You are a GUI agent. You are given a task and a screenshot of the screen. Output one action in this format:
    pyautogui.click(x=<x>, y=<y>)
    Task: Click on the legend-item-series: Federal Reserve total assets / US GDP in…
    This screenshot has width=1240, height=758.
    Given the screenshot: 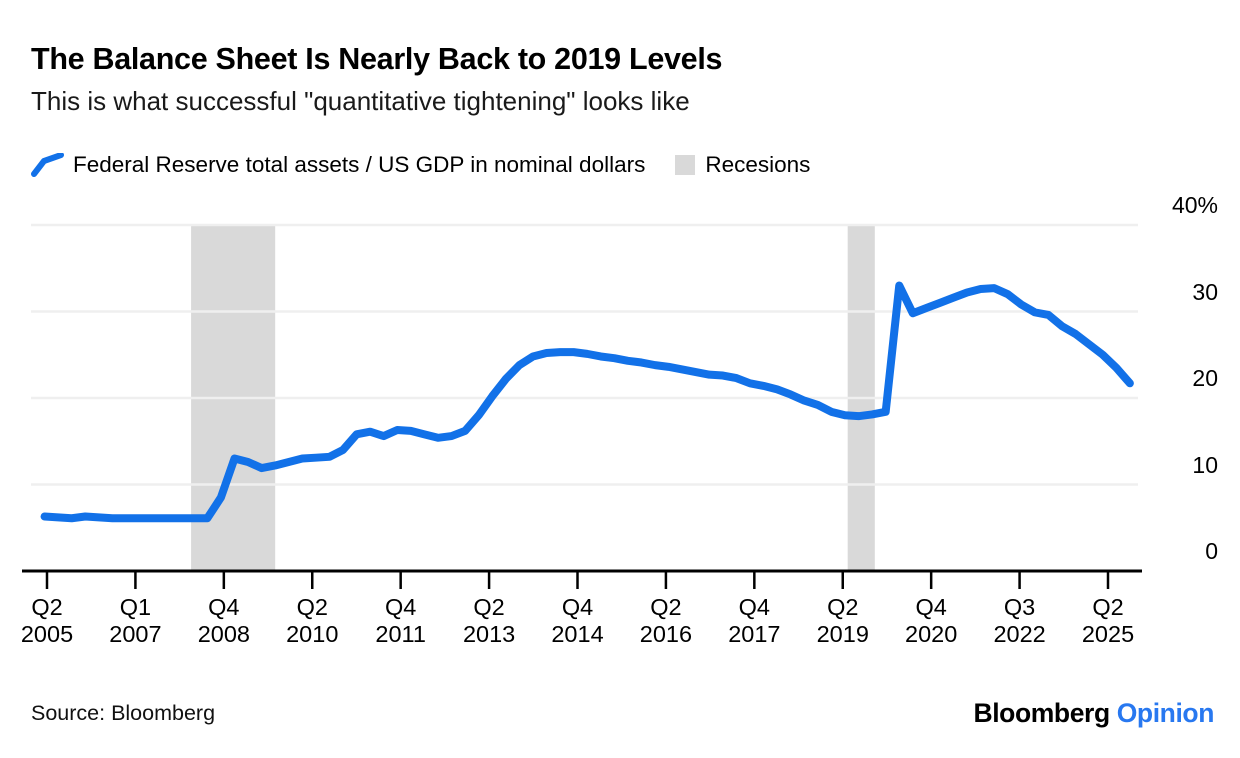 What is the action you would take?
    pyautogui.click(x=338, y=165)
    